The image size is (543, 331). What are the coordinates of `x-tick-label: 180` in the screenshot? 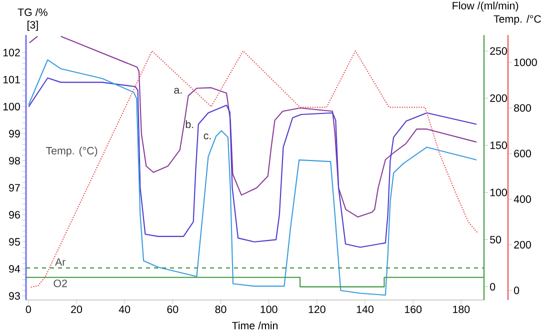 It's located at (461, 310).